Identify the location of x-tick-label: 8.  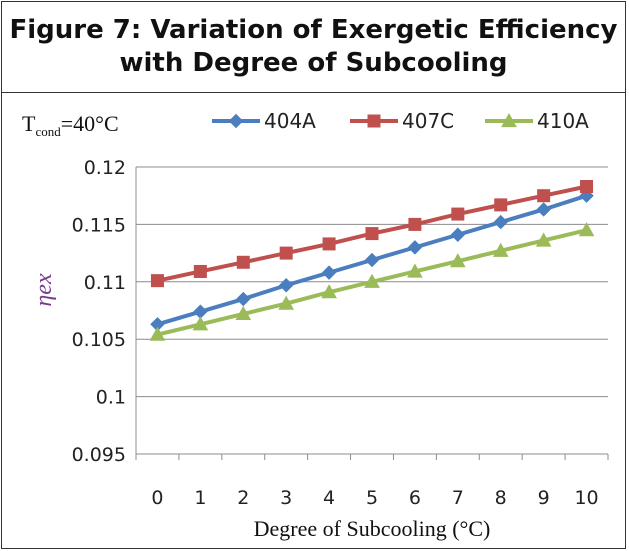
(501, 498).